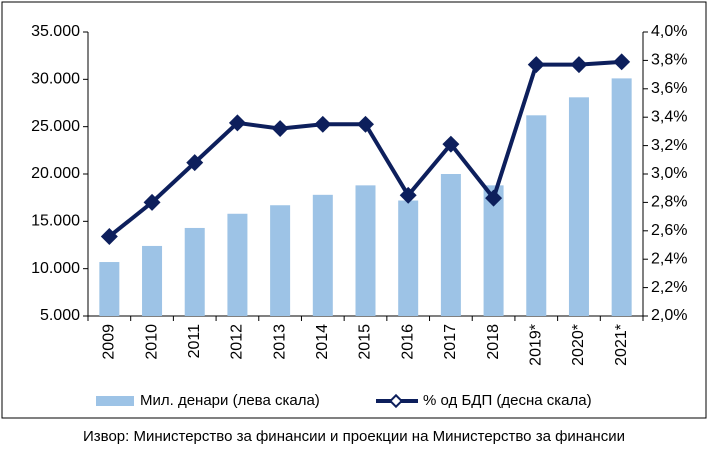 This screenshot has width=709, height=453. I want to click on y2-tick-label: 2,8%, so click(669, 202).